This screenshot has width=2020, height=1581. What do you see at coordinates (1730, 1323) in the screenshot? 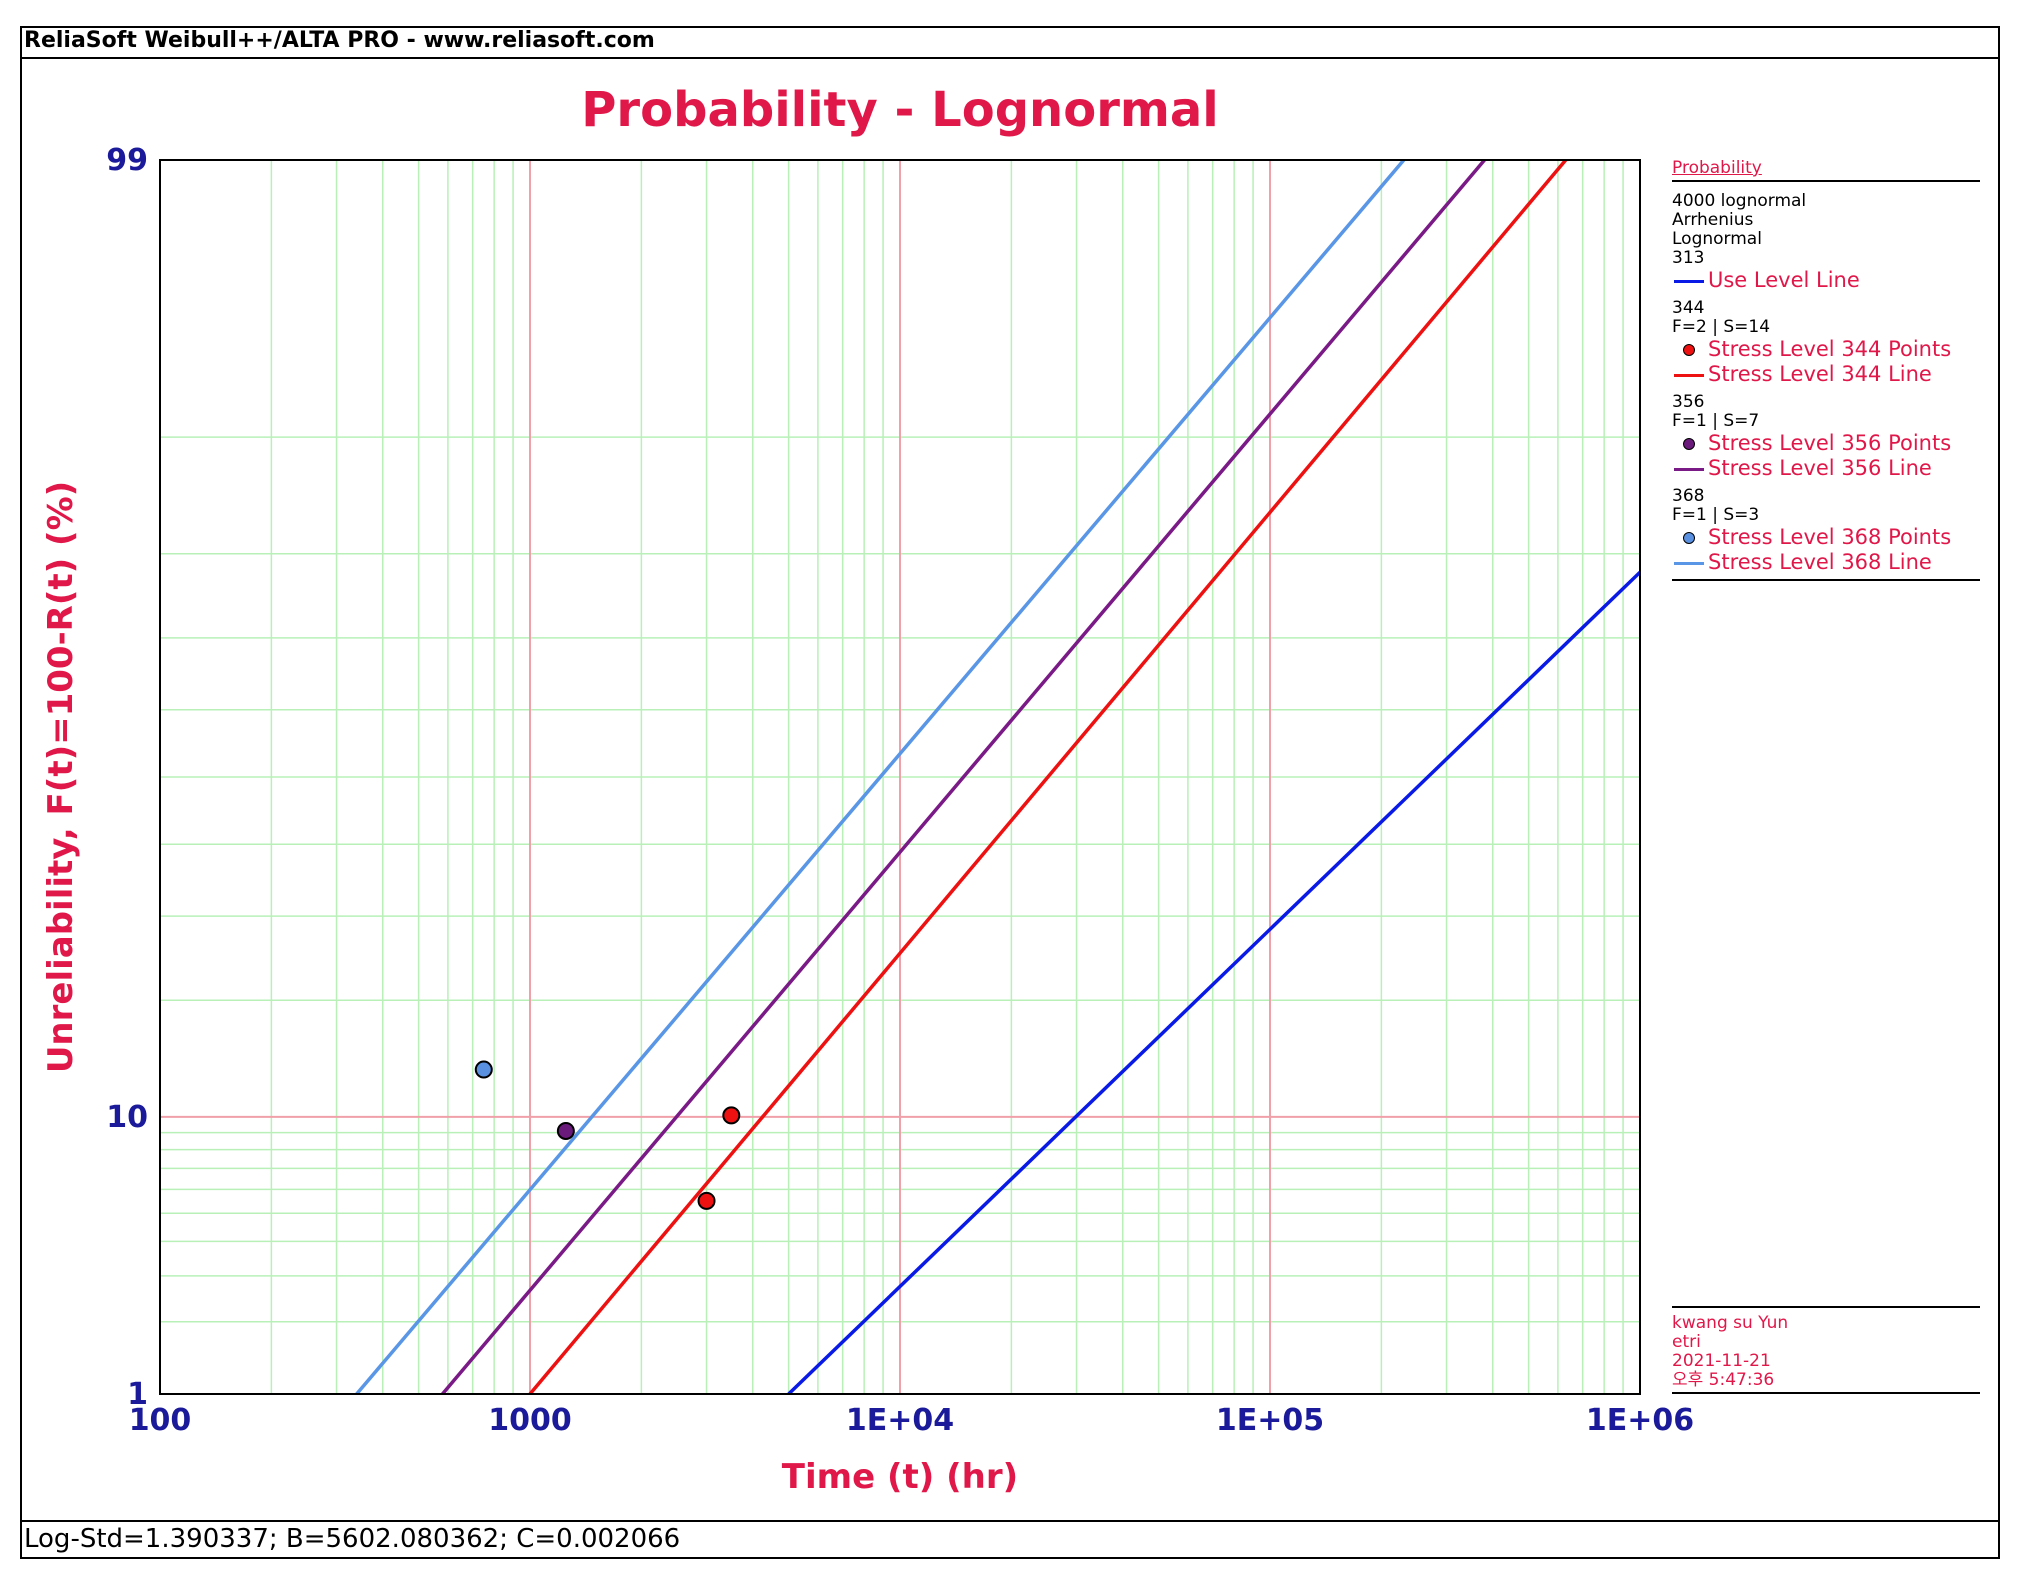
I see `user-name: kwang su Yun` at bounding box center [1730, 1323].